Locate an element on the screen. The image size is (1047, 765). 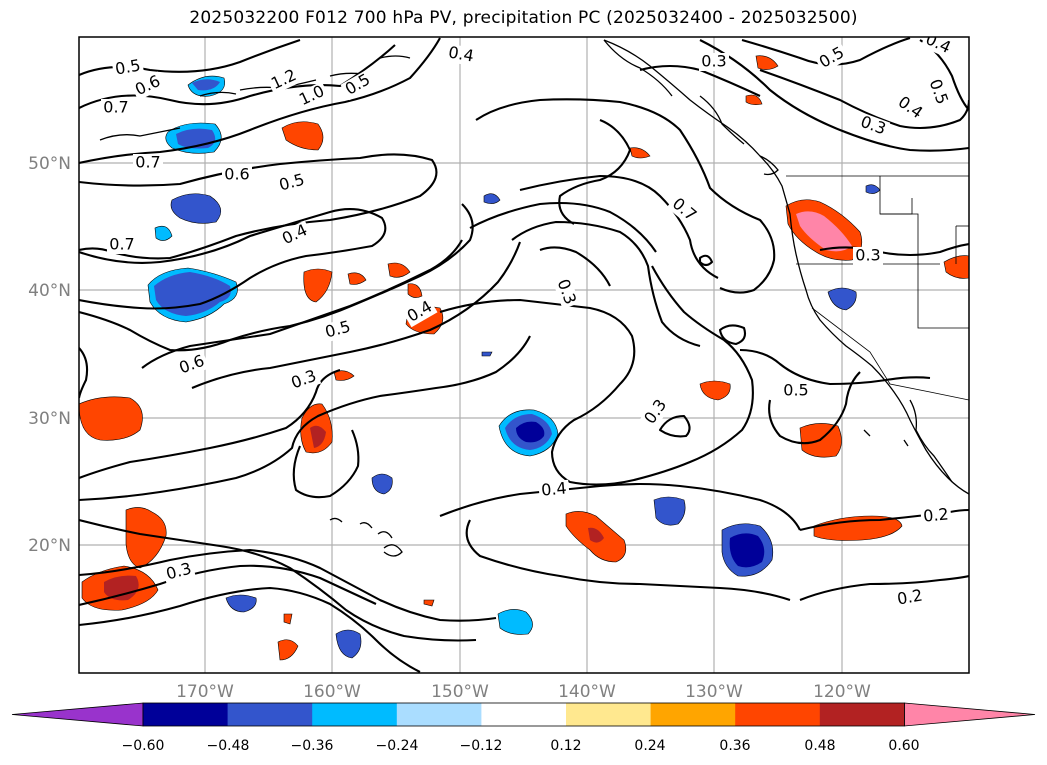
lon-label-160w: 160°W is located at coordinates (332, 692).